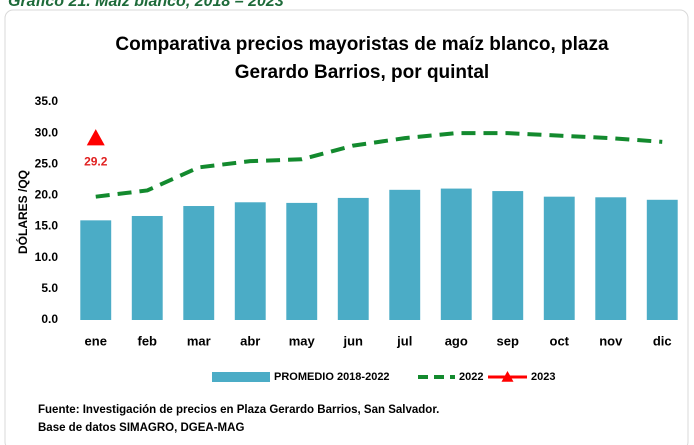  What do you see at coordinates (148, 340) in the screenshot?
I see `x-tick-label: feb` at bounding box center [148, 340].